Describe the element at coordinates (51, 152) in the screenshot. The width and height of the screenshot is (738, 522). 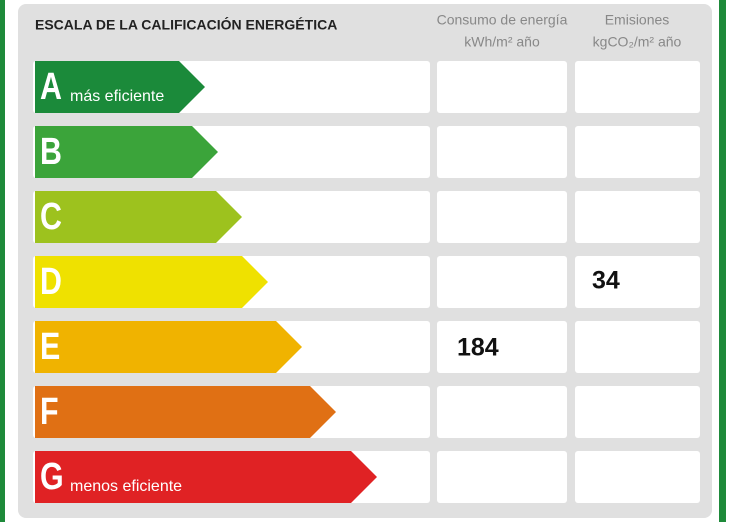
I see `rating-letter: B` at that location.